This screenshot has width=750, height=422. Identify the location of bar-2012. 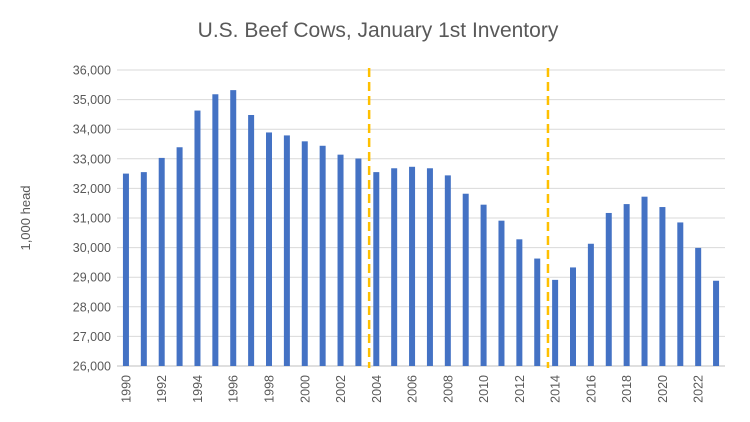
(519, 302).